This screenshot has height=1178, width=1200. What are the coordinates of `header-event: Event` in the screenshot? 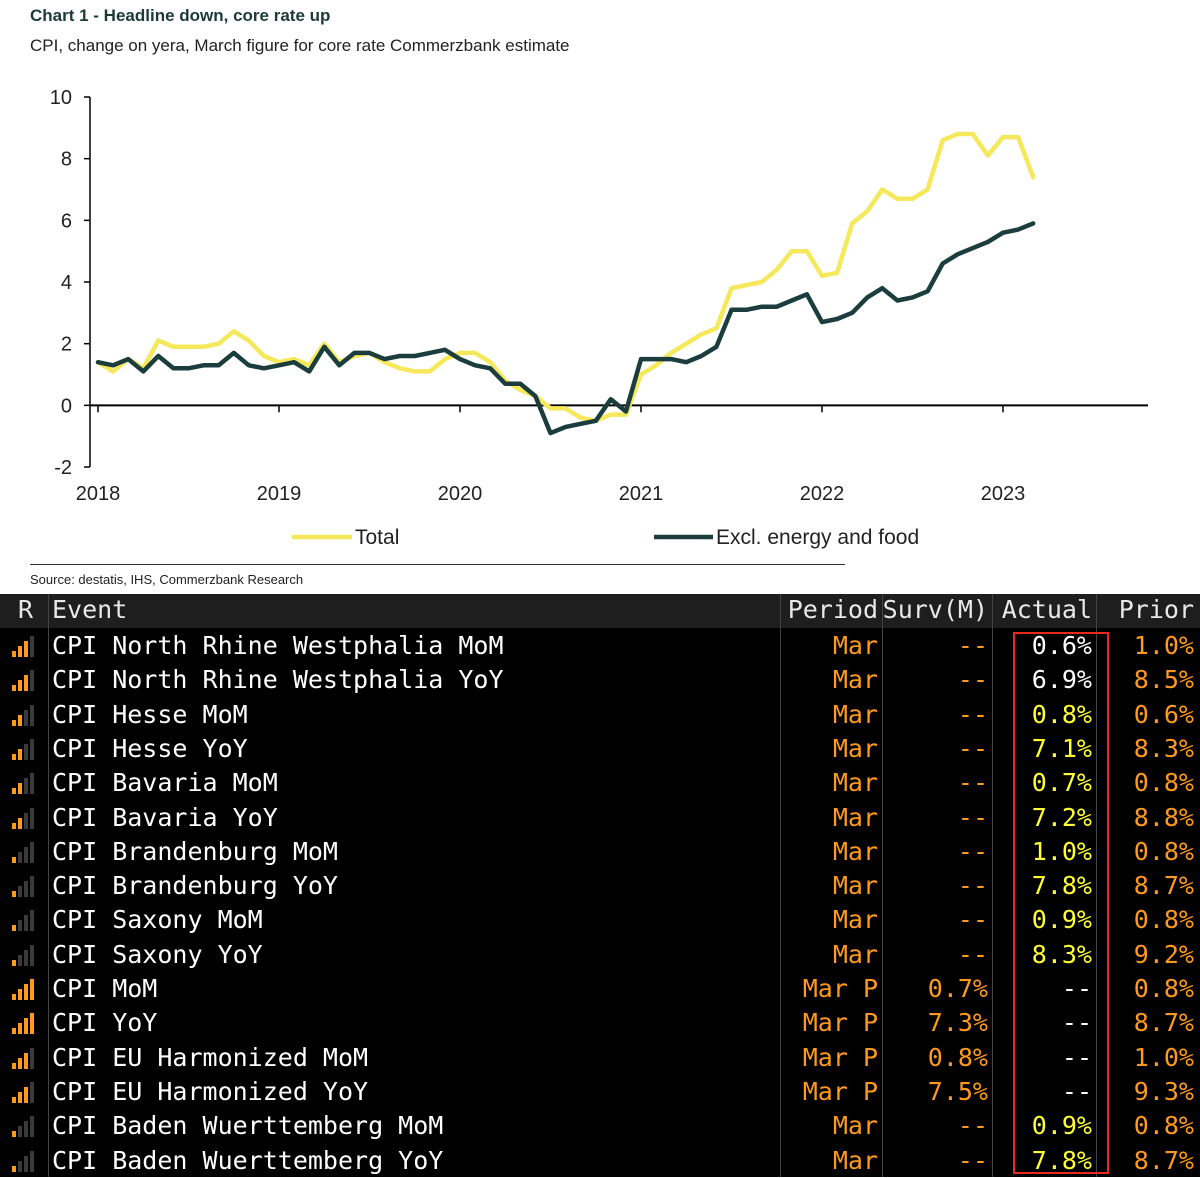 It's located at (90, 609).